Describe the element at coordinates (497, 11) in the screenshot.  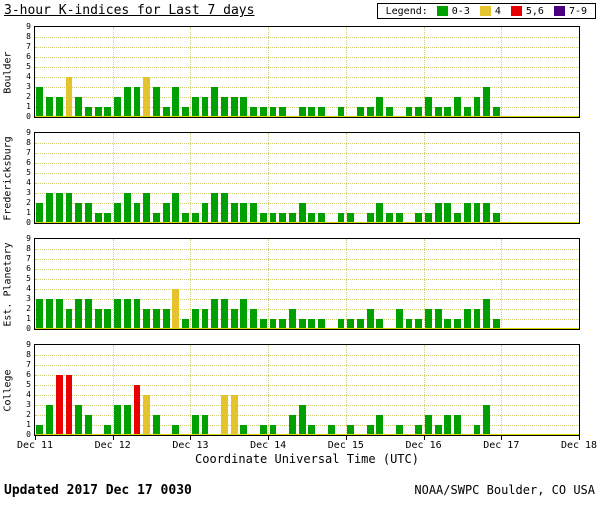
I see `legend-item-label: 4` at that location.